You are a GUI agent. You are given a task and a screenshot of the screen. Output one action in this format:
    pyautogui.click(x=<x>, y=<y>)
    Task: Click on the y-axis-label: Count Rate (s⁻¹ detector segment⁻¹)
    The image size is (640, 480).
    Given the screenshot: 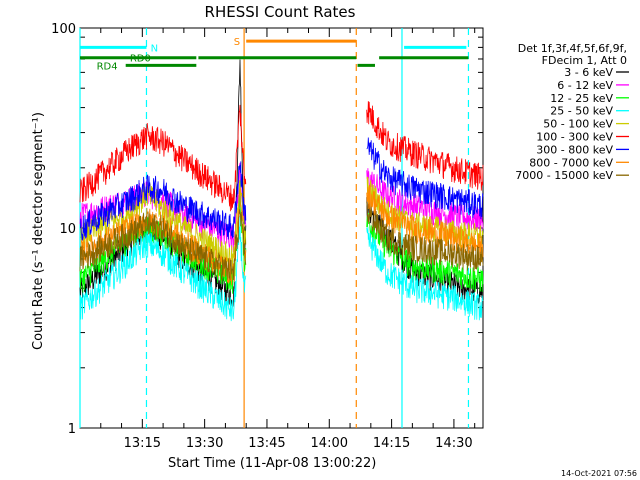 What is the action you would take?
    pyautogui.click(x=38, y=231)
    